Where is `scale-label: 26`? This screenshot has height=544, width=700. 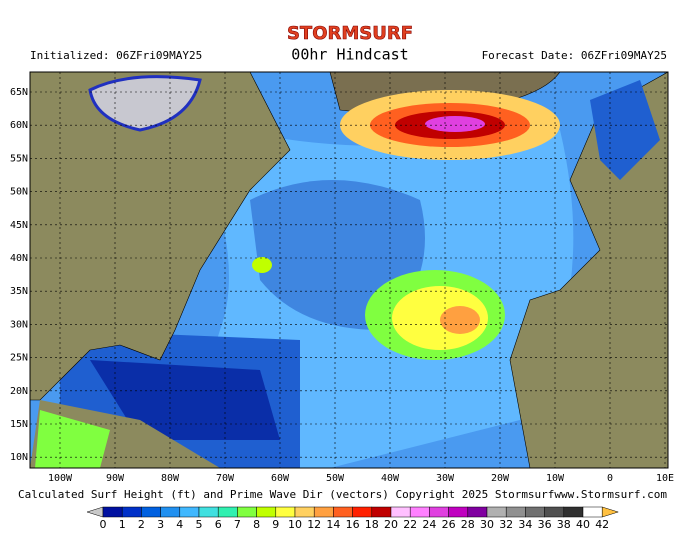
scale-label: 26 is located at coordinates (449, 524).